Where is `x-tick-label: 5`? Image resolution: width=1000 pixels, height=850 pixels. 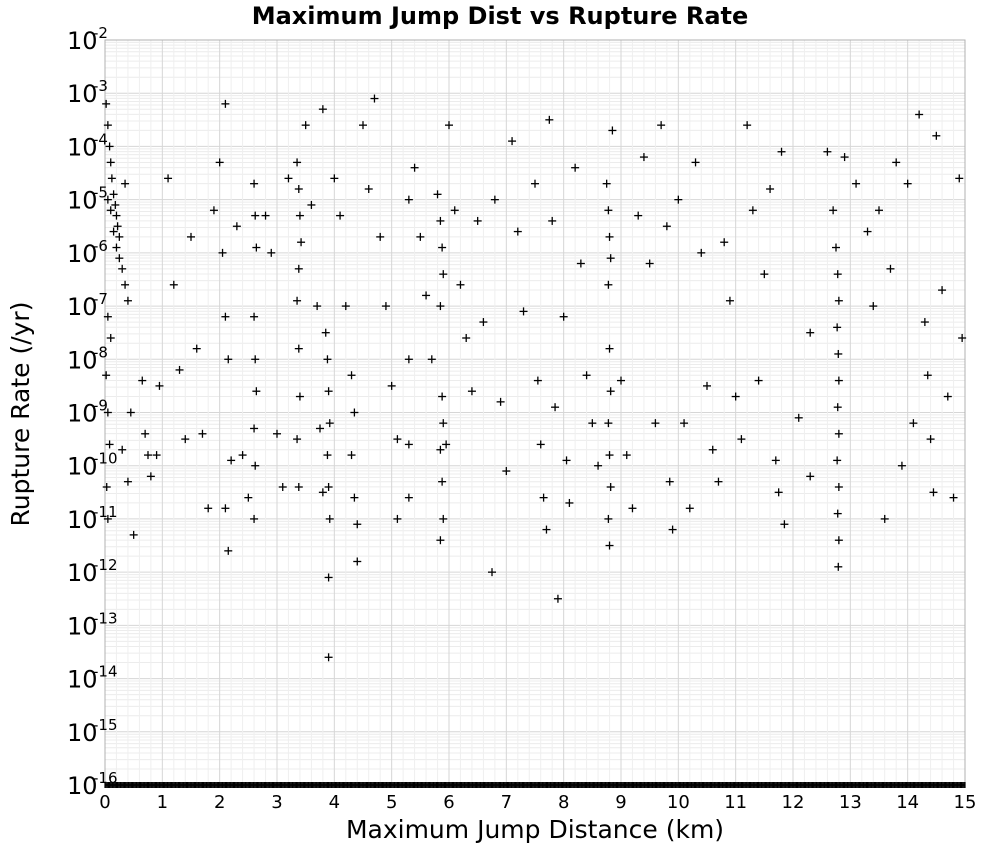 x-tick-label: 5 is located at coordinates (391, 802).